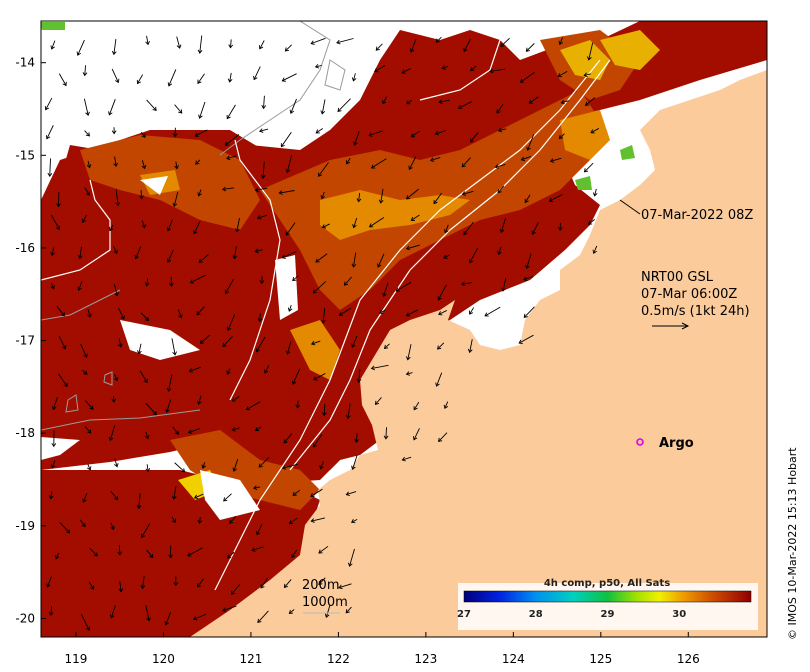  I want to click on y-tick-label: -15, so click(25, 155).